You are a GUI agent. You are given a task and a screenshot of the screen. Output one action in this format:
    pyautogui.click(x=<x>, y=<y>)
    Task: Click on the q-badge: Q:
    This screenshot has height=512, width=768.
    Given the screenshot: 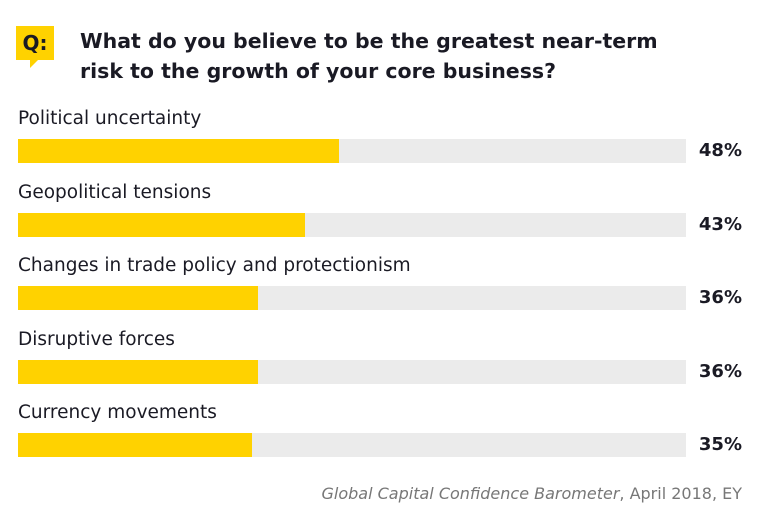 What is the action you would take?
    pyautogui.click(x=35, y=43)
    